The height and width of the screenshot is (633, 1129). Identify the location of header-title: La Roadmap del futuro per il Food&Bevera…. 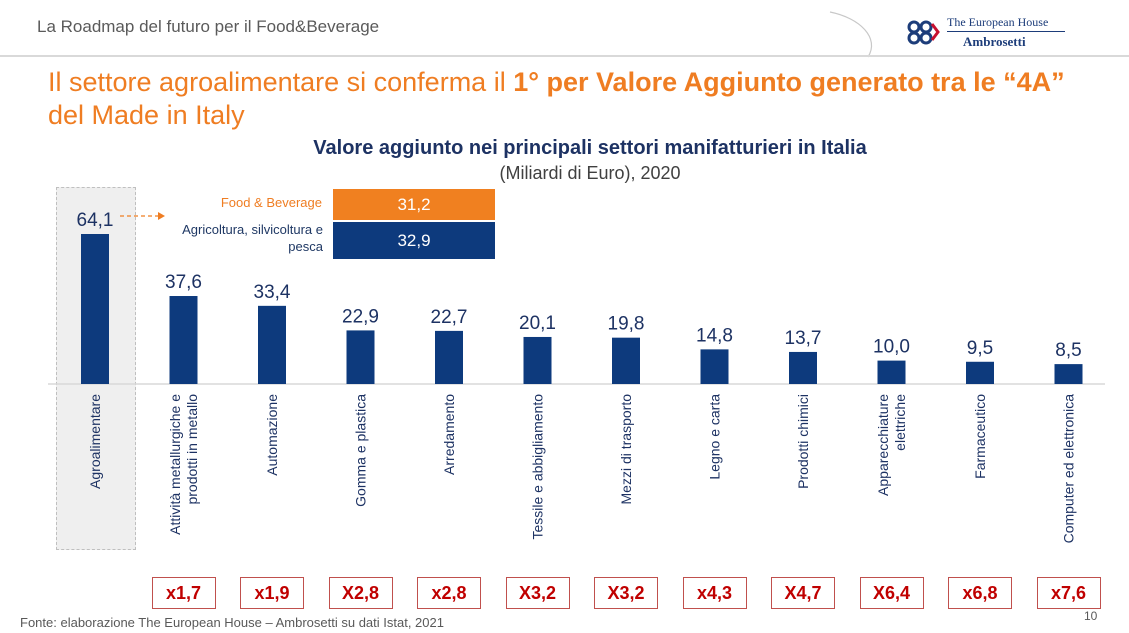
(208, 26).